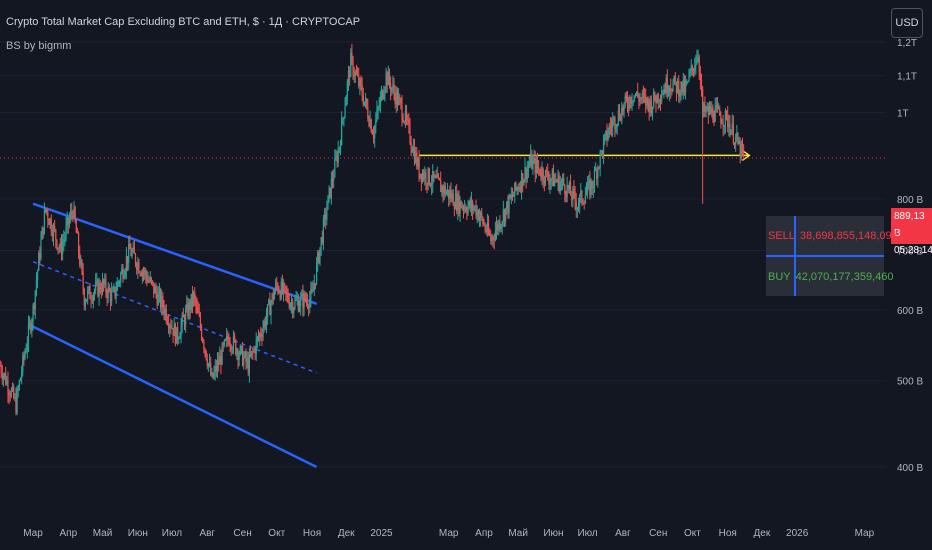 The image size is (932, 550). I want to click on indicator-label: BS by bigmm, so click(39, 46).